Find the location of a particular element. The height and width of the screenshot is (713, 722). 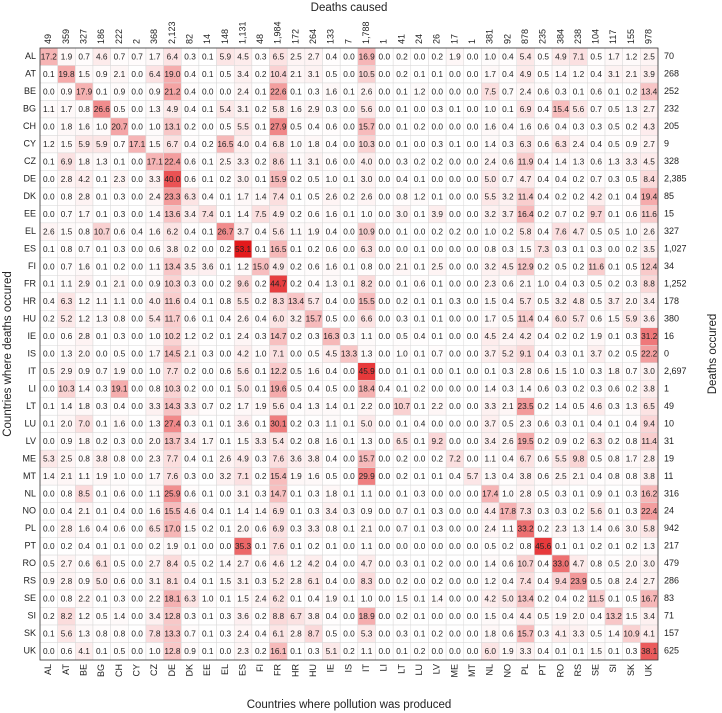

column-total-label: 1,984 is located at coordinates (278, 32).